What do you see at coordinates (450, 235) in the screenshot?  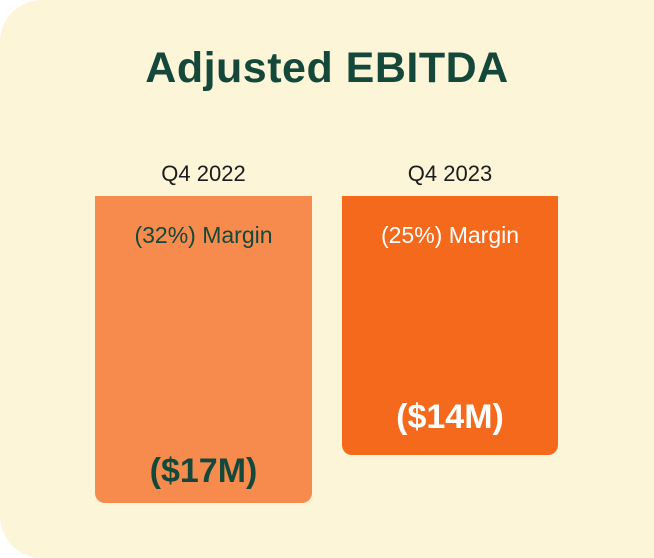 I see `margin-label-q4-2023: (25%) Margin` at bounding box center [450, 235].